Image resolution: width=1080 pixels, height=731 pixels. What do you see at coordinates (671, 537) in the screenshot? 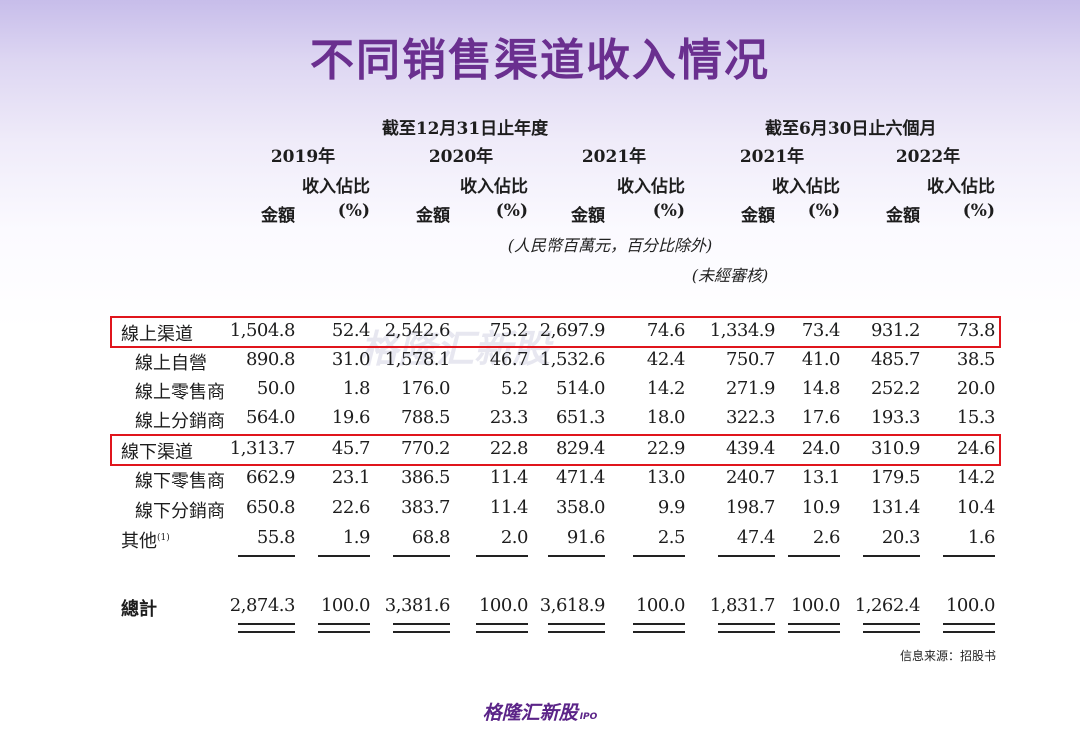
I see `table-cell: 2.5` at bounding box center [671, 537].